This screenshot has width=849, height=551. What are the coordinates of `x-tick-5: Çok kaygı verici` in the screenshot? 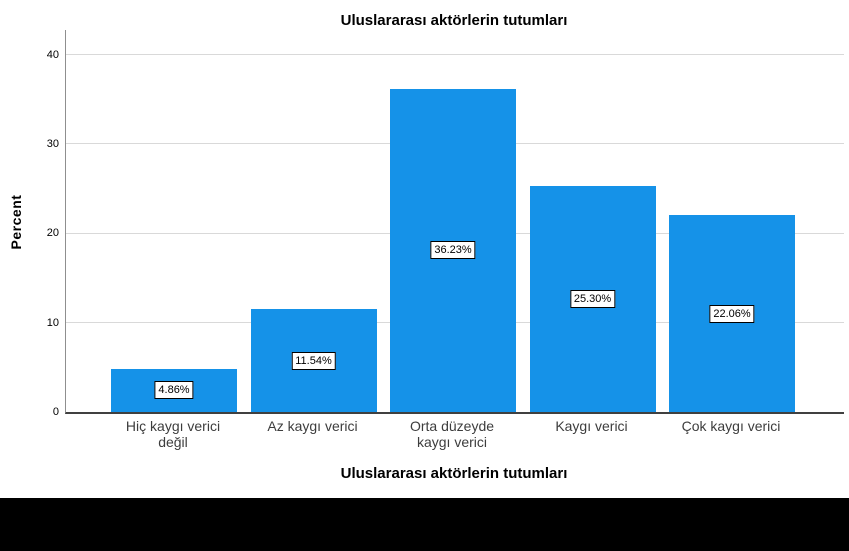 It's located at (731, 426).